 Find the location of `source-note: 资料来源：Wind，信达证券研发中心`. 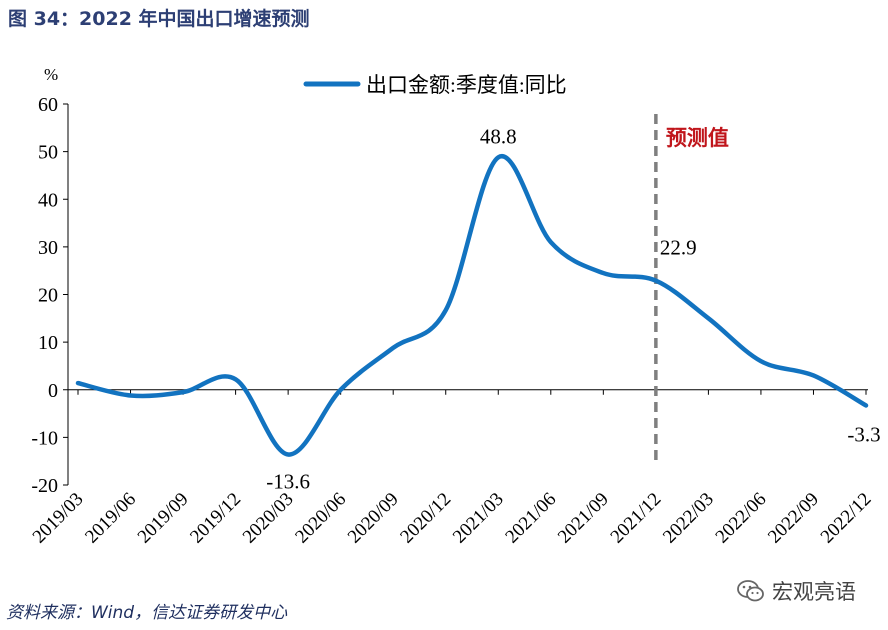

source-note: 资料来源：Wind，信达证券研发中心 is located at coordinates (147, 613).